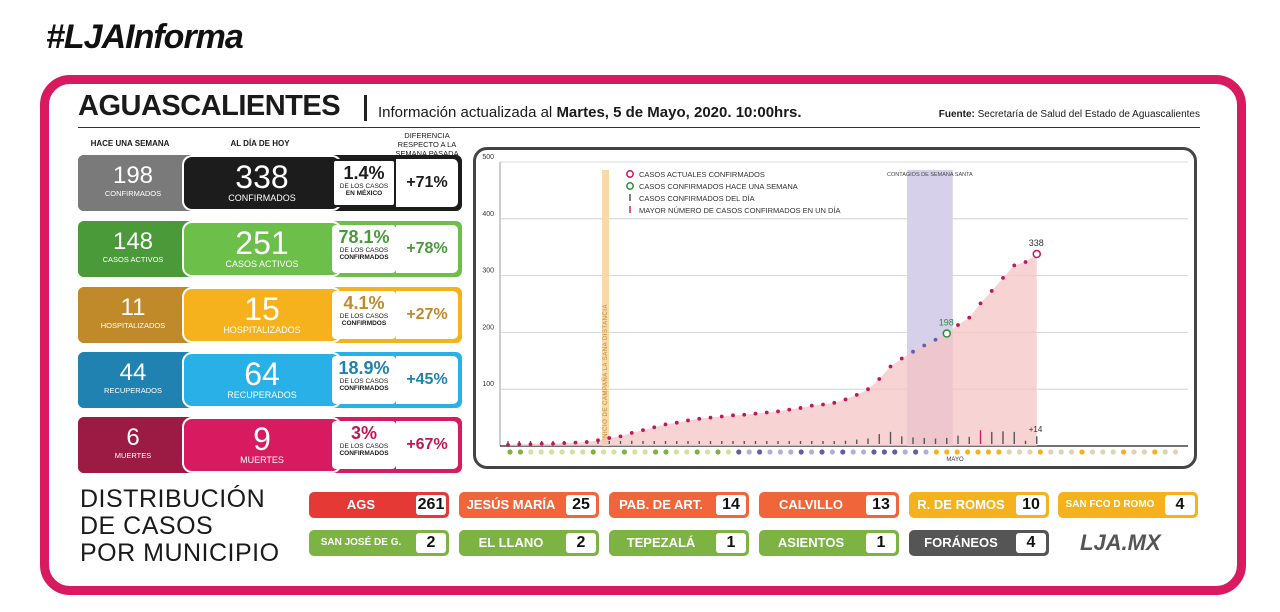 This screenshot has height=612, width=1280. Describe the element at coordinates (427, 315) in the screenshot. I see `stat-diff: +27%` at that location.